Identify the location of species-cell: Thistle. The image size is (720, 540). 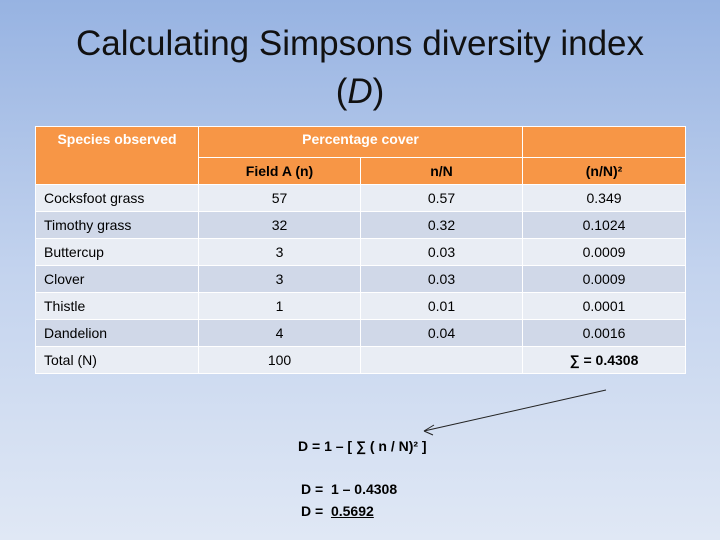
(117, 306).